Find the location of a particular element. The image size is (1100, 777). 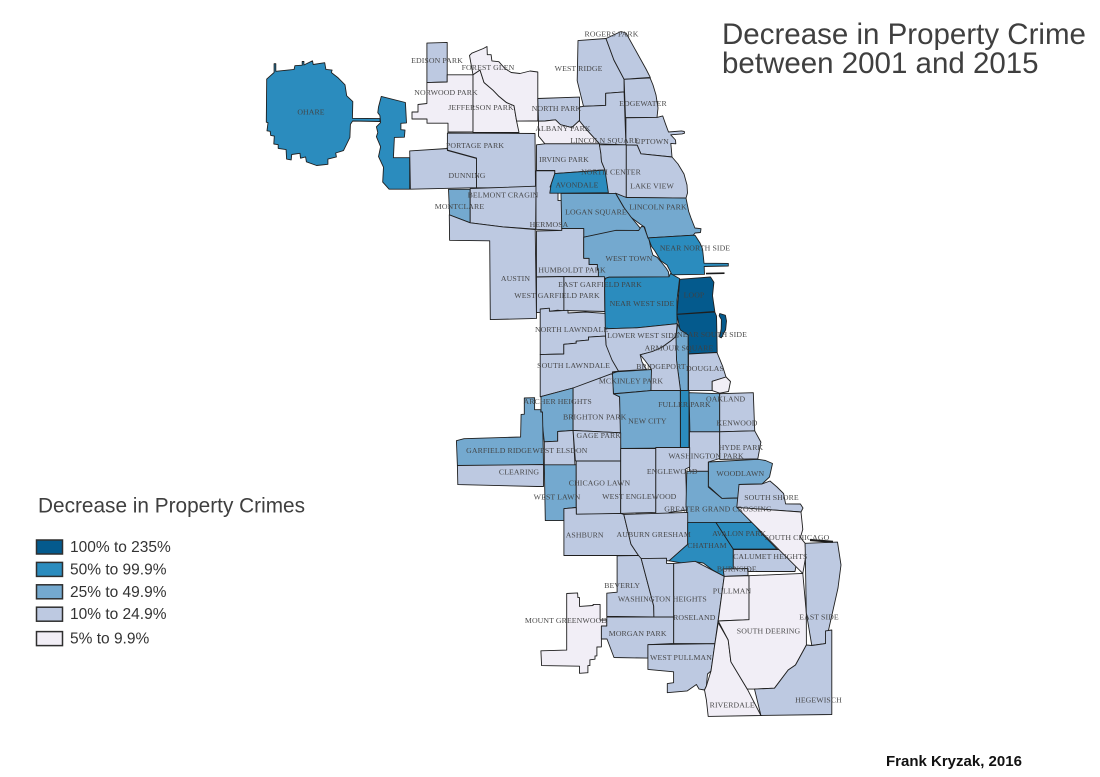

svg-text: WASHINGTON HEIGHTS is located at coordinates (662, 599).